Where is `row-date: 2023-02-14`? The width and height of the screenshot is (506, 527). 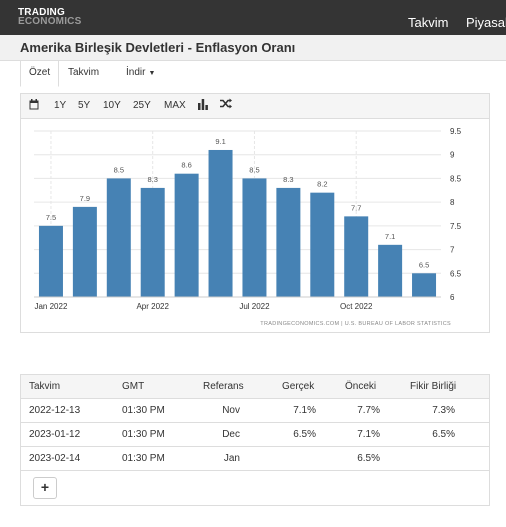
row-date: 2023-02-14 is located at coordinates (55, 458).